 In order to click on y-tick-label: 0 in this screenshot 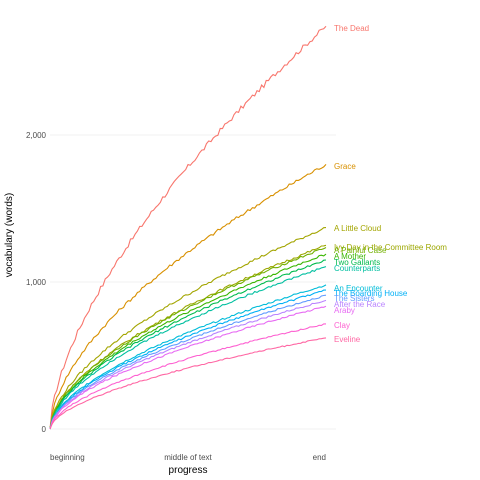, I will do `click(44, 429)`.